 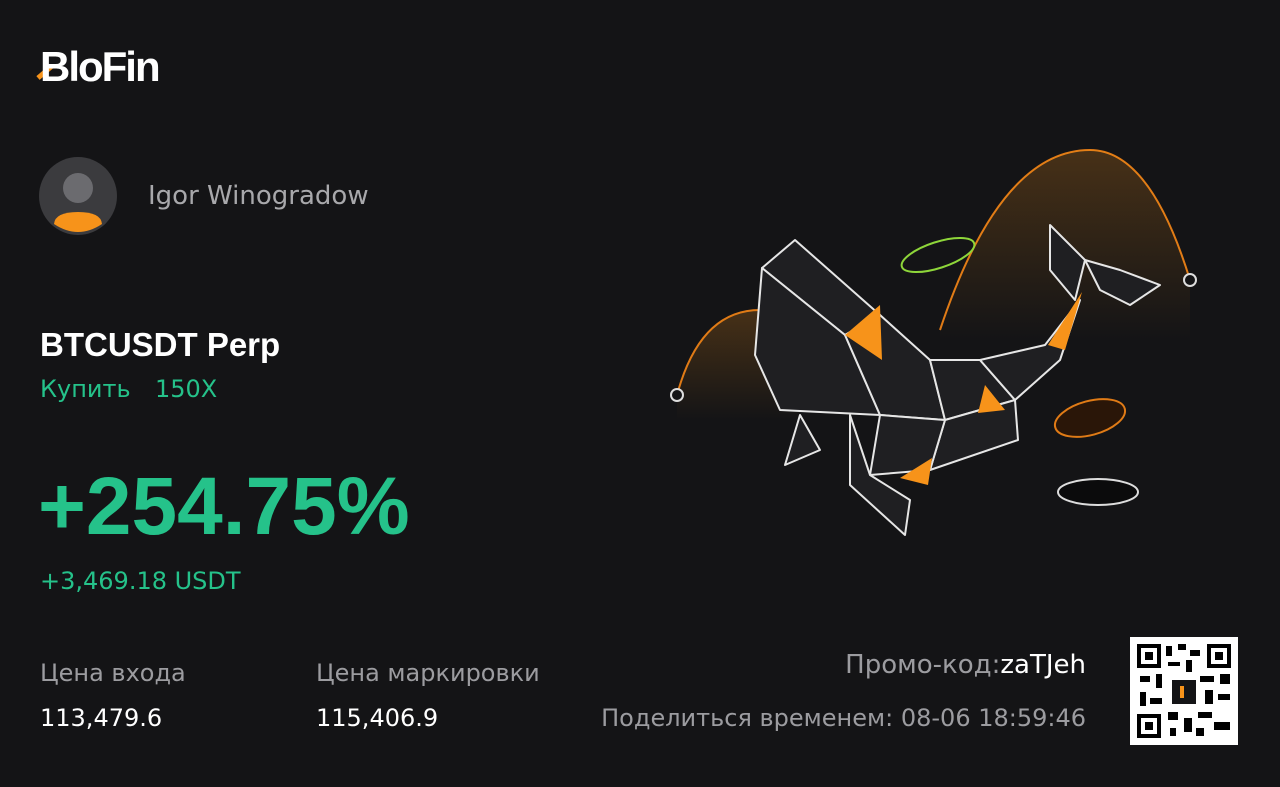 What do you see at coordinates (101, 718) in the screenshot?
I see `entry-value: 113,479.6` at bounding box center [101, 718].